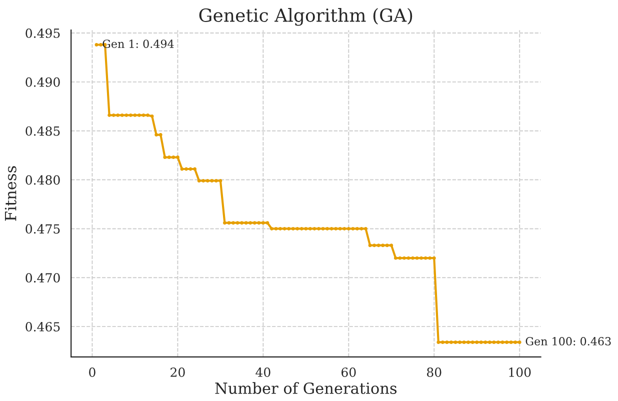  I want to click on chart-title: Genetic Algorithm (GA), so click(305, 17).